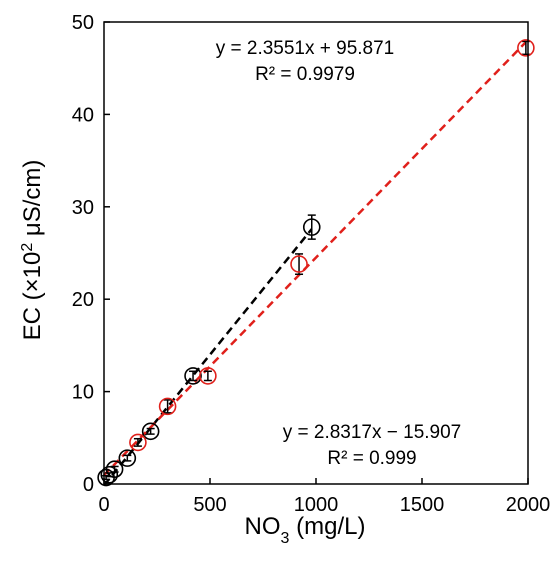 Image resolution: width=550 pixels, height=586 pixels. I want to click on x-tick-label-4: 2000, so click(528, 505).